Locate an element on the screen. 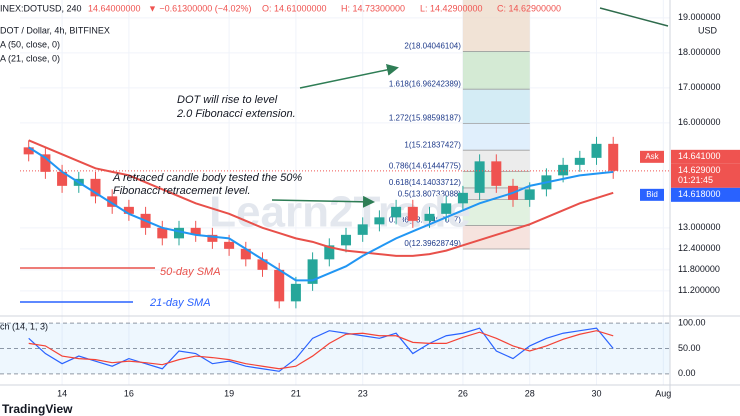 This screenshot has height=416, width=740. ask-tag-bg is located at coordinates (652, 156).